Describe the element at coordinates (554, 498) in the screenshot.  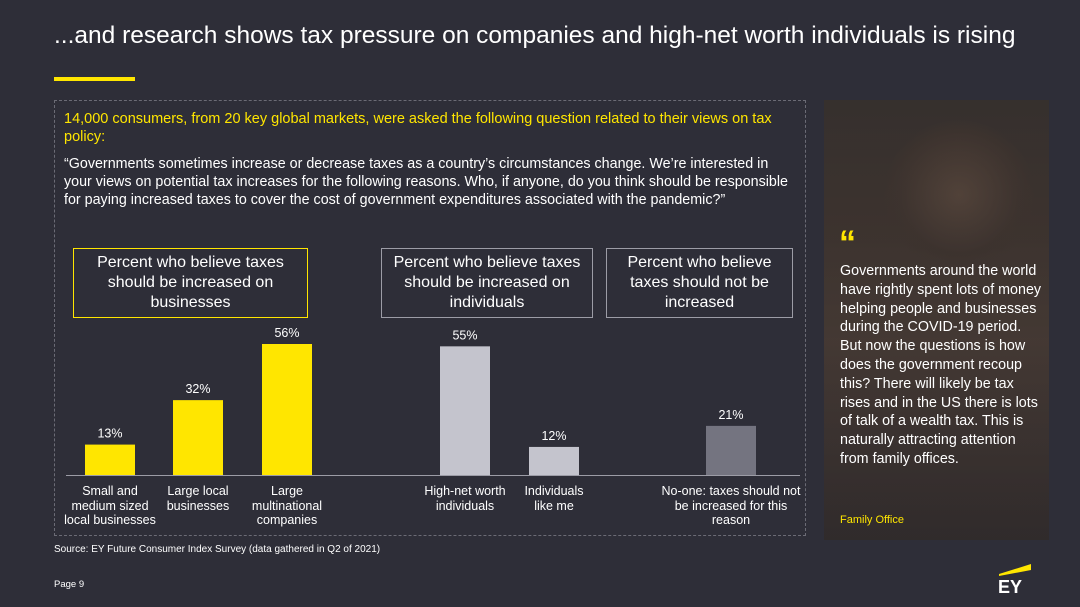
I see `category-label-5: Individuals like me` at that location.